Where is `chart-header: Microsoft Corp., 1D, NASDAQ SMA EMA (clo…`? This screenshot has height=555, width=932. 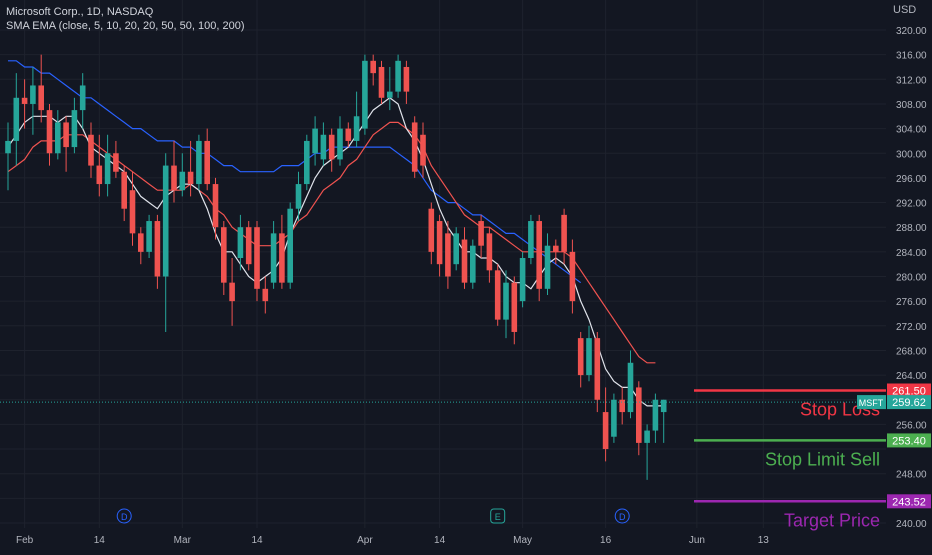 chart-header: Microsoft Corp., 1D, NASDAQ SMA EMA (clo… is located at coordinates (125, 19).